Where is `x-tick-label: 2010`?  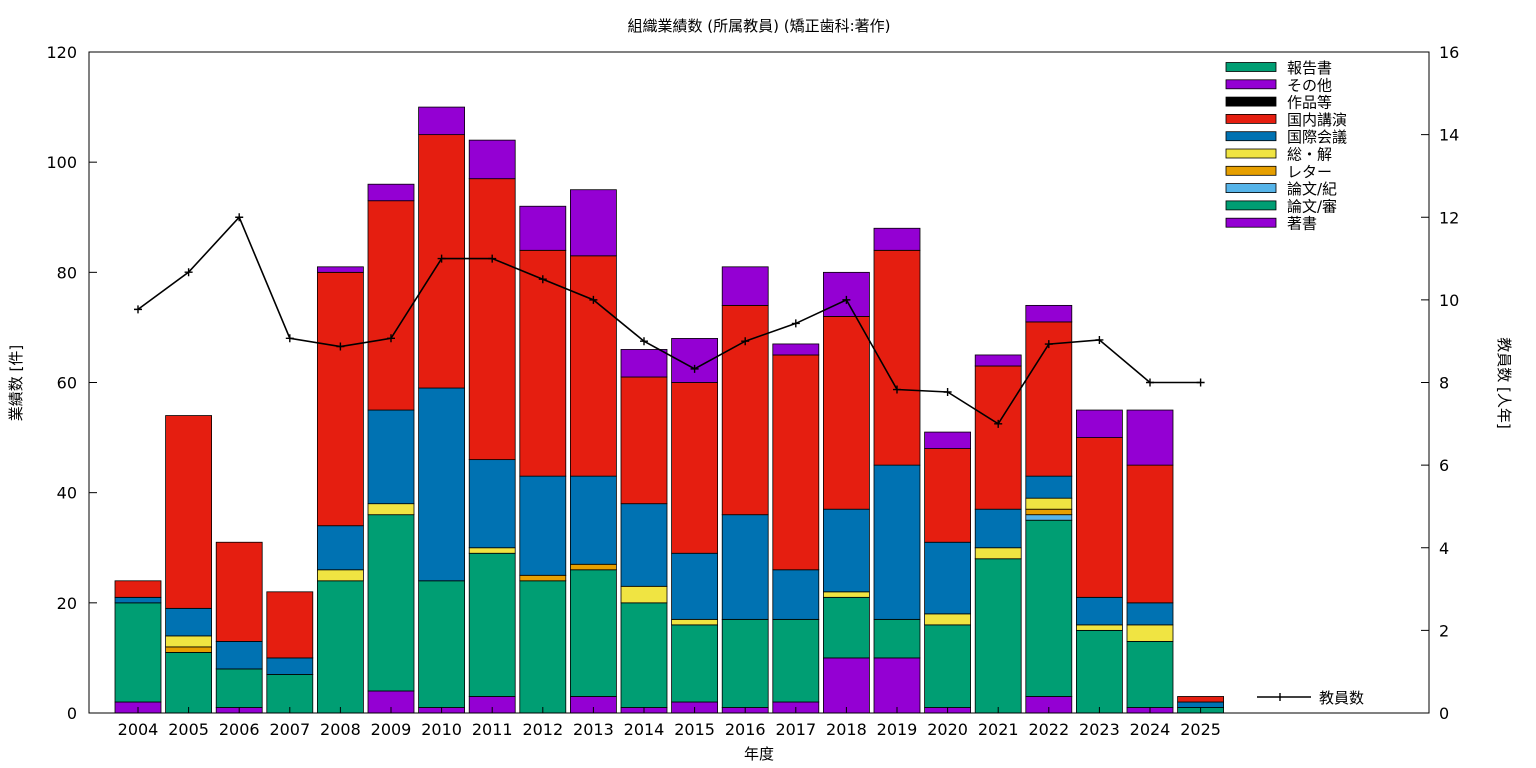
x-tick-label: 2010 is located at coordinates (441, 729).